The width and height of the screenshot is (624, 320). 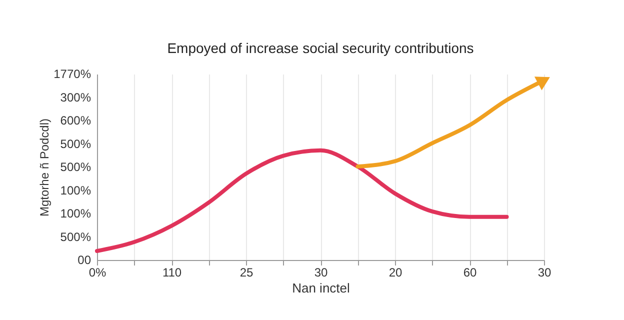 What do you see at coordinates (97, 273) in the screenshot?
I see `x-tick-label: 0%` at bounding box center [97, 273].